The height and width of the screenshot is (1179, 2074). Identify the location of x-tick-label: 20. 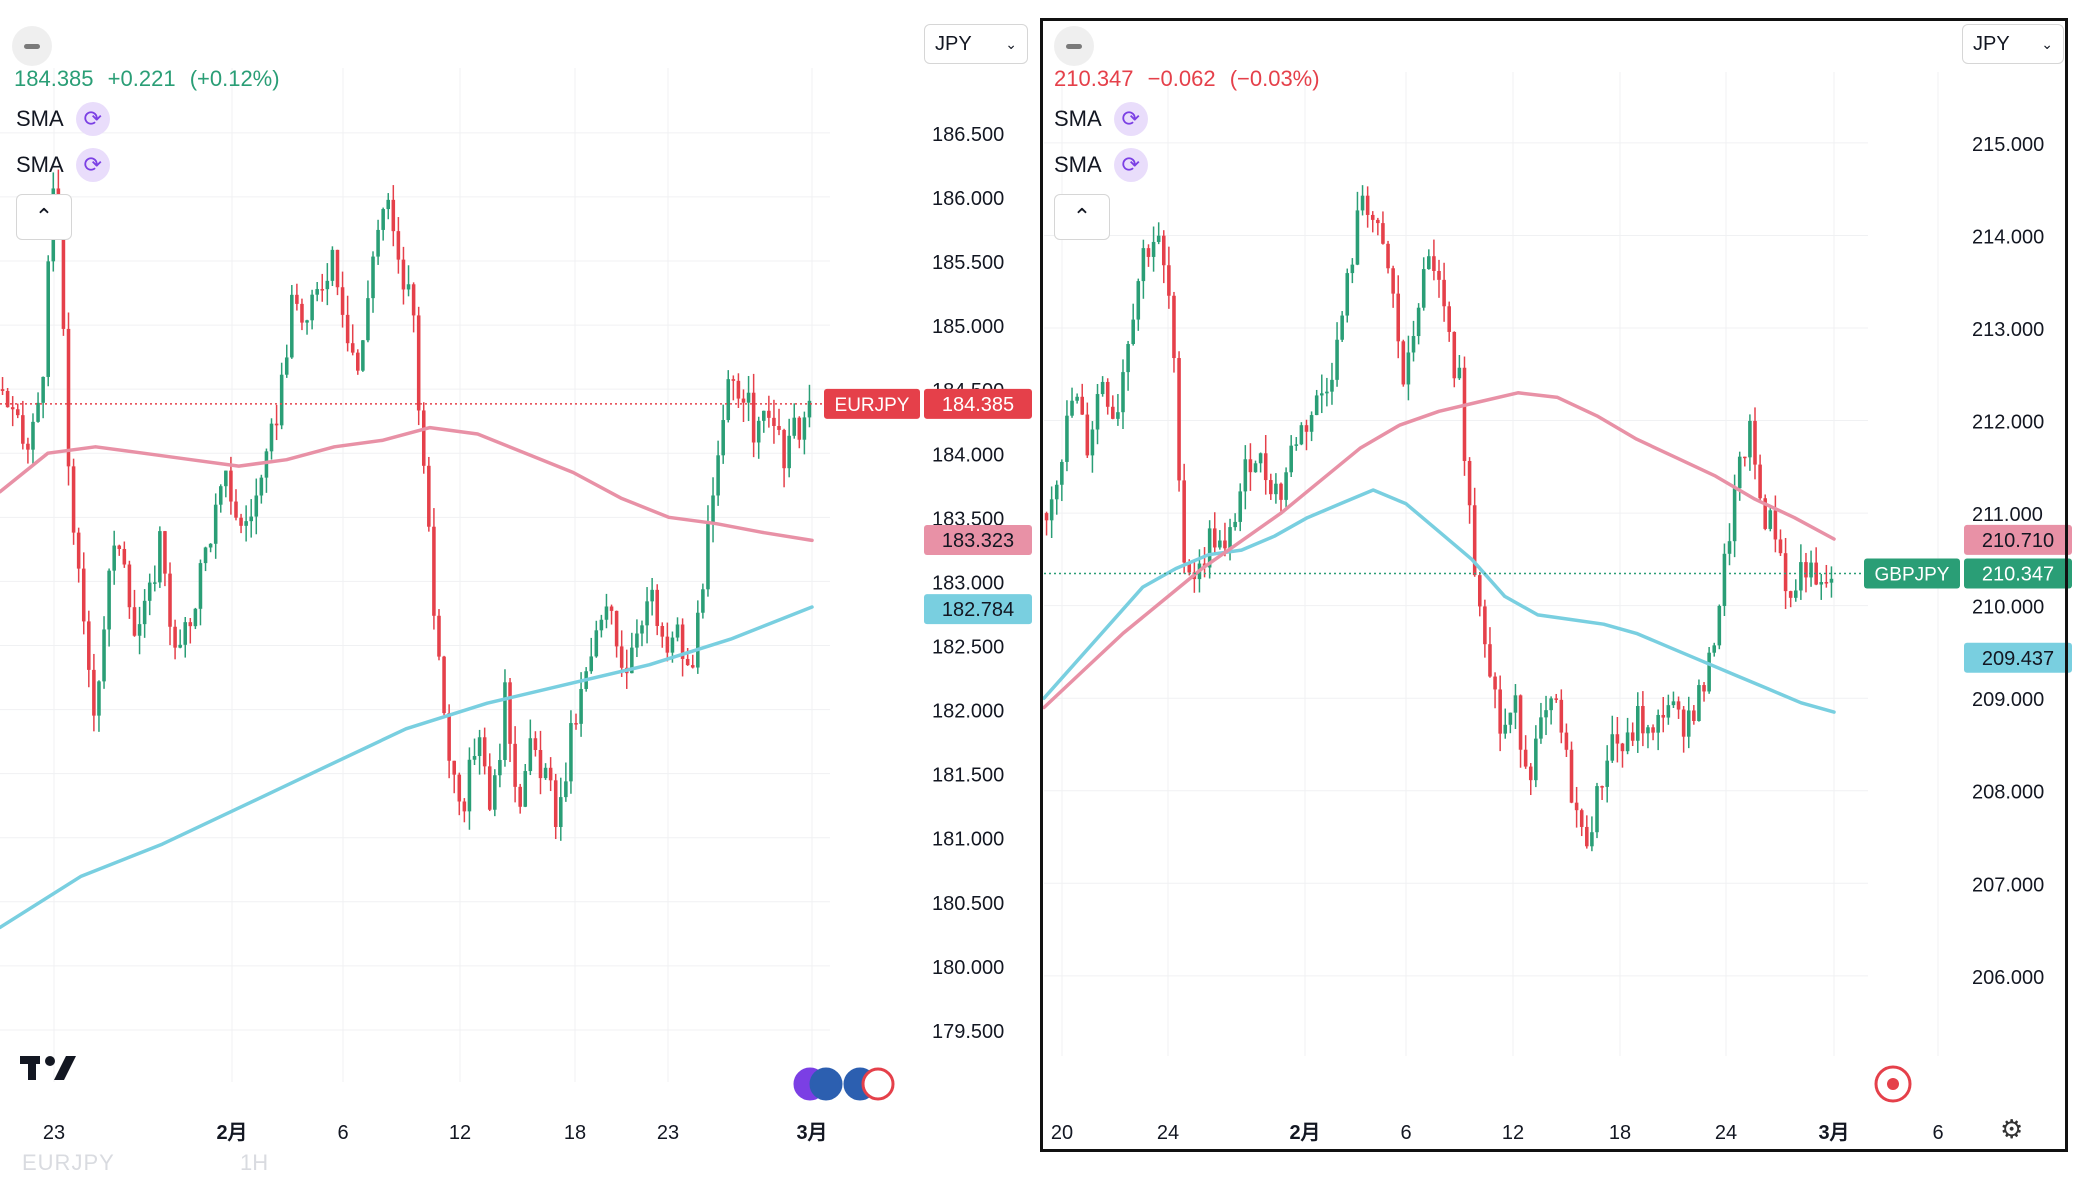
(1062, 1133).